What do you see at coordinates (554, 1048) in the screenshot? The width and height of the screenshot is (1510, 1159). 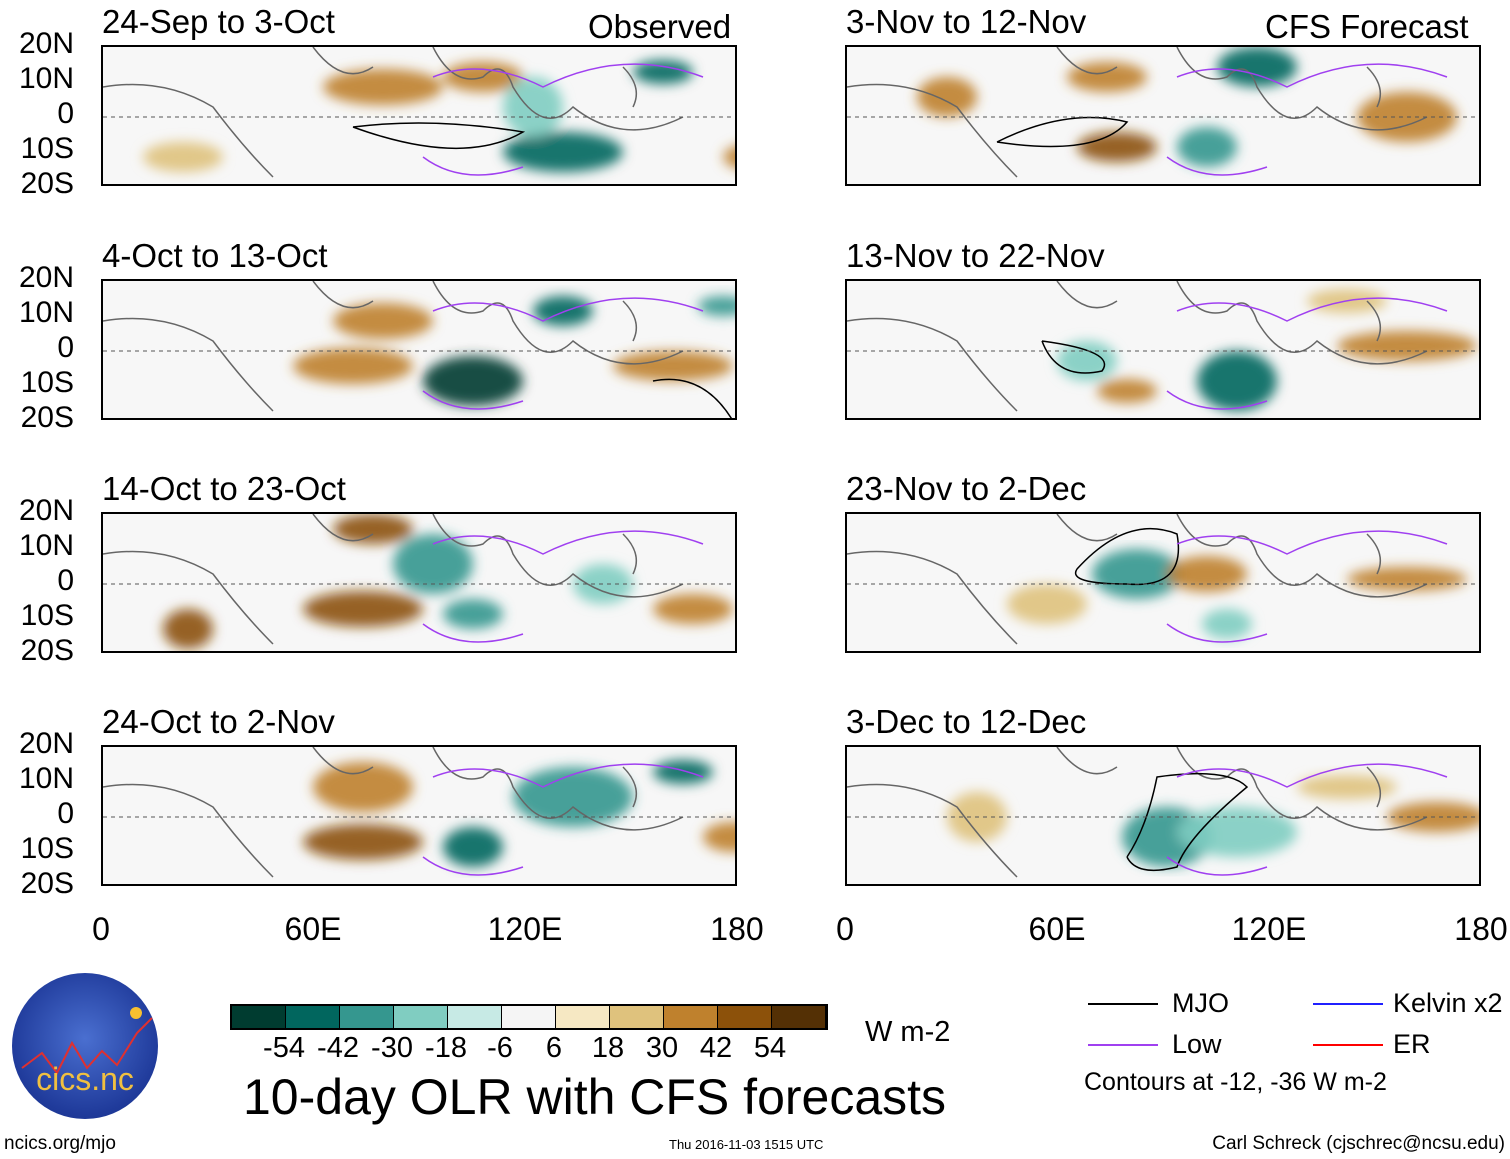 I see `colorbar-label: 6` at bounding box center [554, 1048].